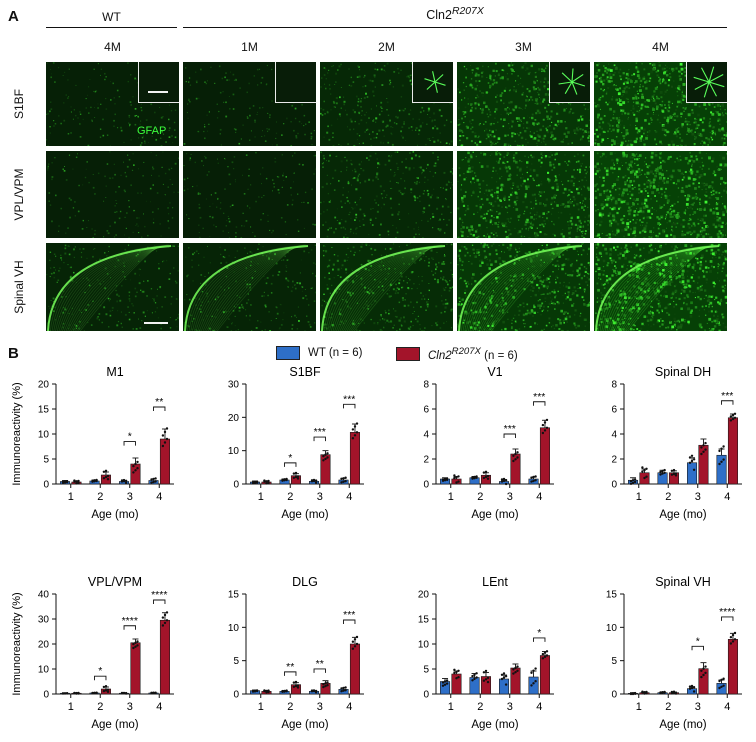 The width and height of the screenshot is (756, 742). Describe the element at coordinates (290, 667) in the screenshot. I see `significance-label: **` at that location.